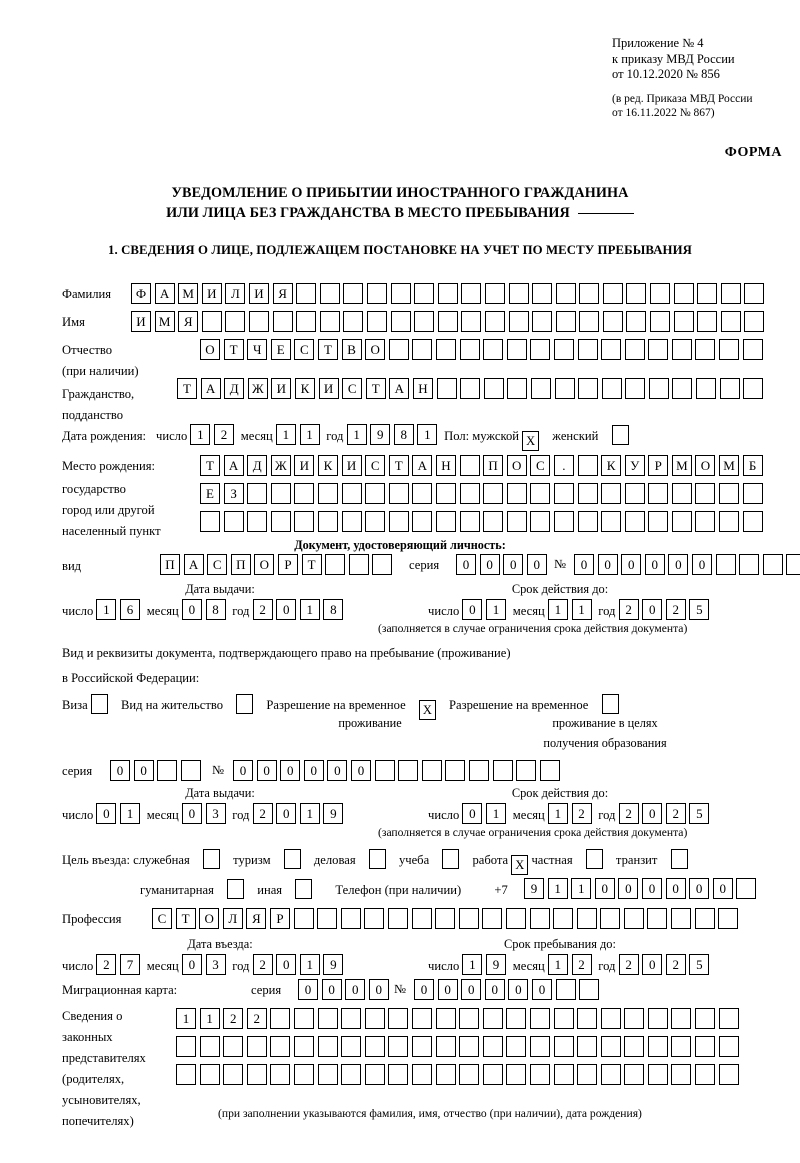 This screenshot has height=1163, width=800. Describe the element at coordinates (471, 989) in the screenshot. I see `mcard-number-cell-3: 0` at that location.